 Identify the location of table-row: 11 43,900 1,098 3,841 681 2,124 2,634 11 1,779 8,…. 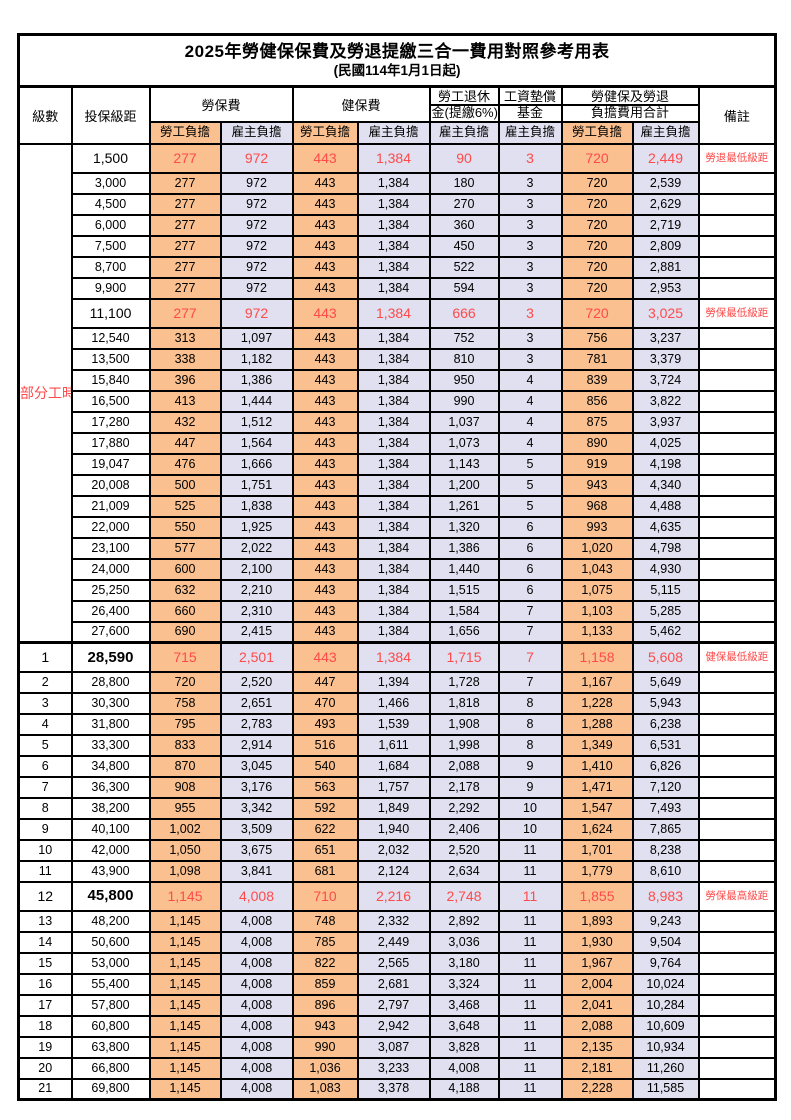
(397, 871).